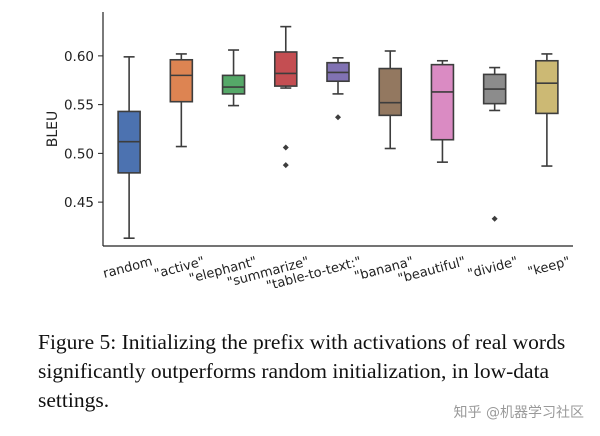 This screenshot has width=600, height=436. Describe the element at coordinates (128, 268) in the screenshot. I see `x-tick-label: random` at that location.